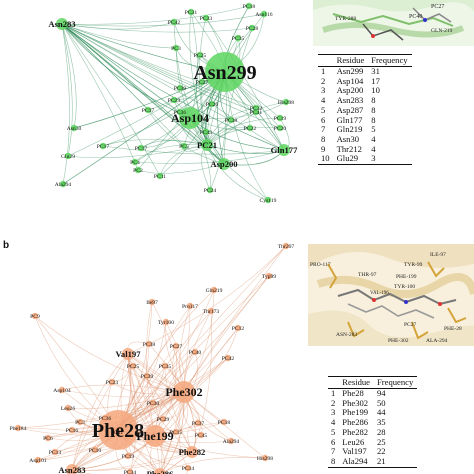 Image resolution: width=474 pixels, height=474 pixels. Describe the element at coordinates (138, 171) in the screenshot. I see `network-node-label: PC2` at that location.